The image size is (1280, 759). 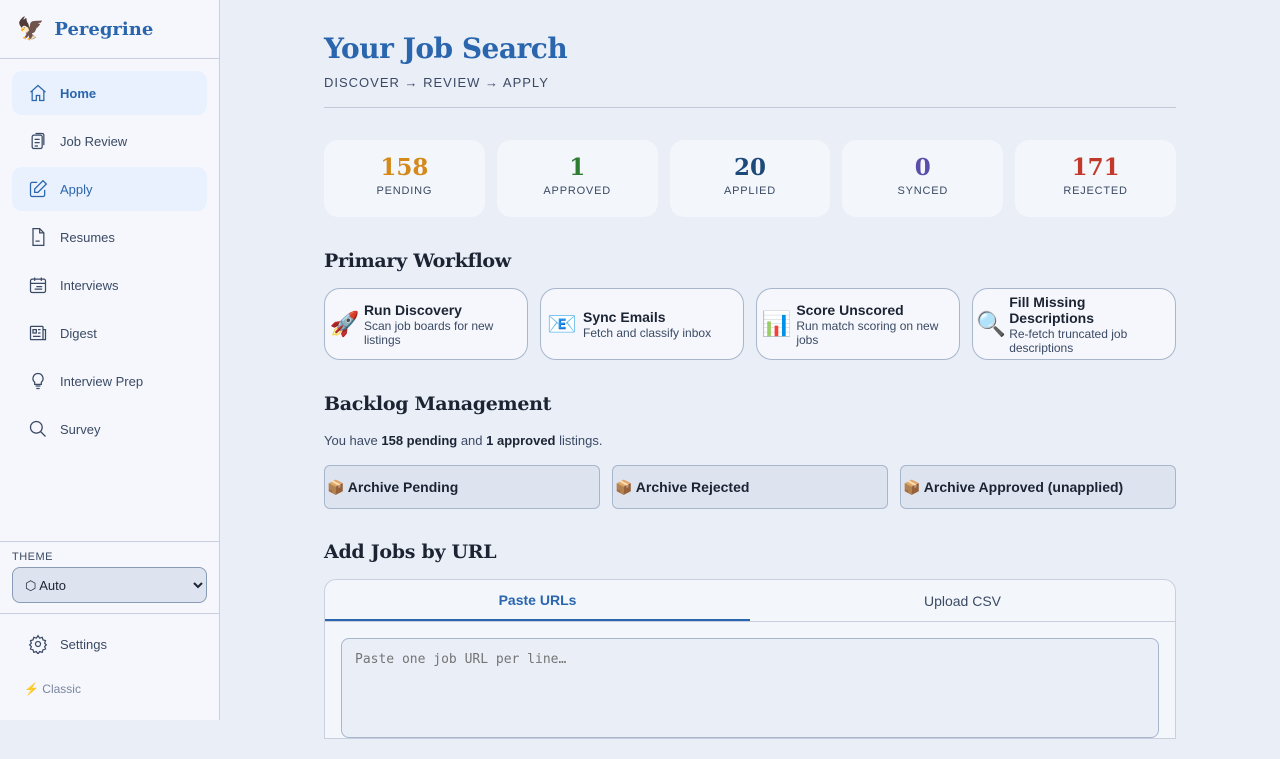 What do you see at coordinates (749, 167) in the screenshot?
I see `stat-value: 20` at bounding box center [749, 167].